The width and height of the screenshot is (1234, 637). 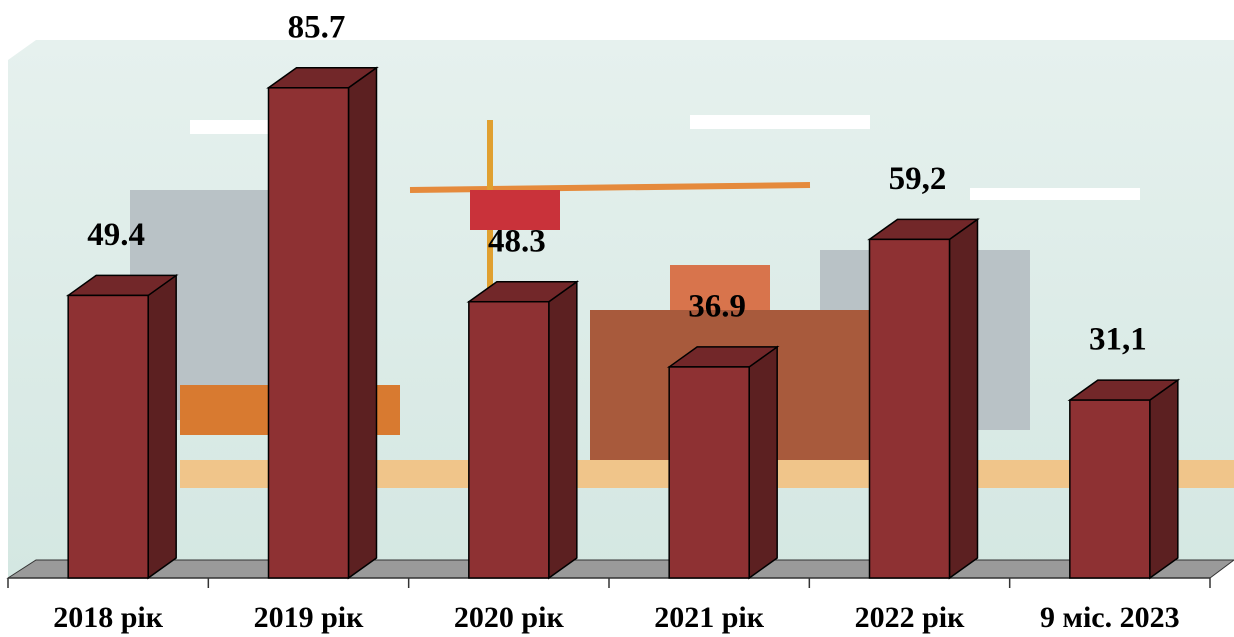 I want to click on value-label: 85.7, so click(x=317, y=27).